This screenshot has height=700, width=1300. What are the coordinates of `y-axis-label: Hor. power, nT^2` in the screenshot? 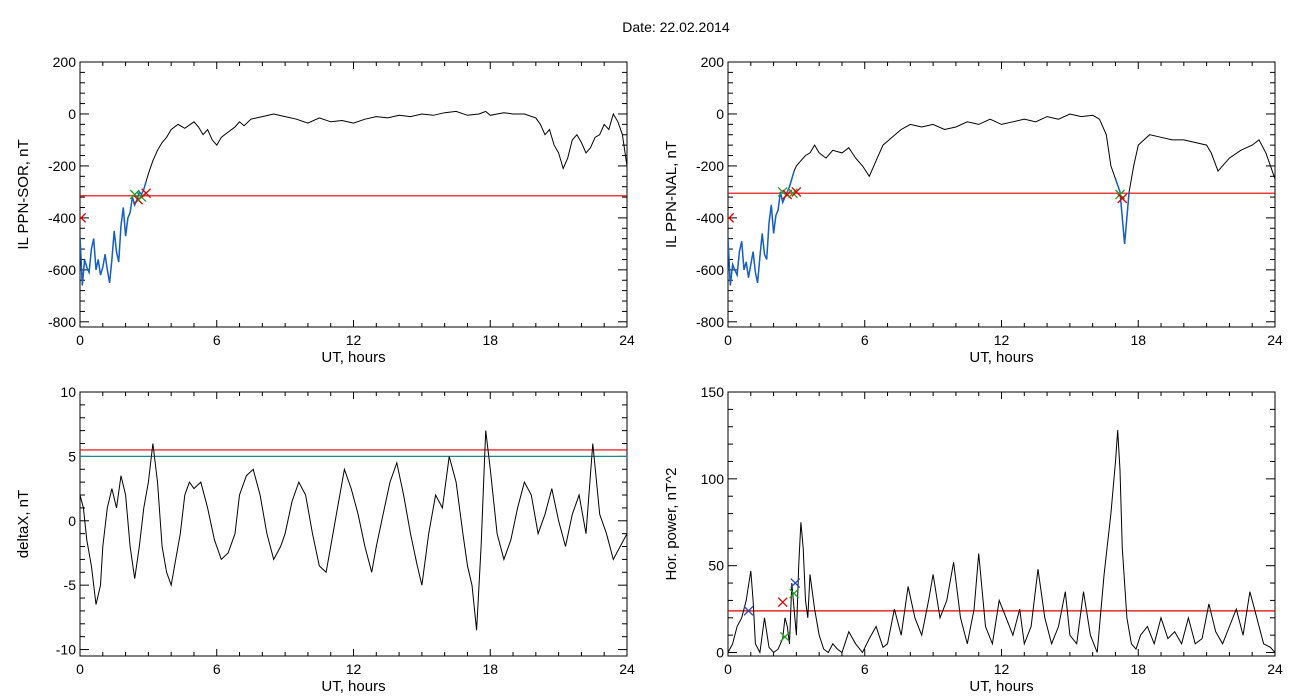 It's located at (671, 524).